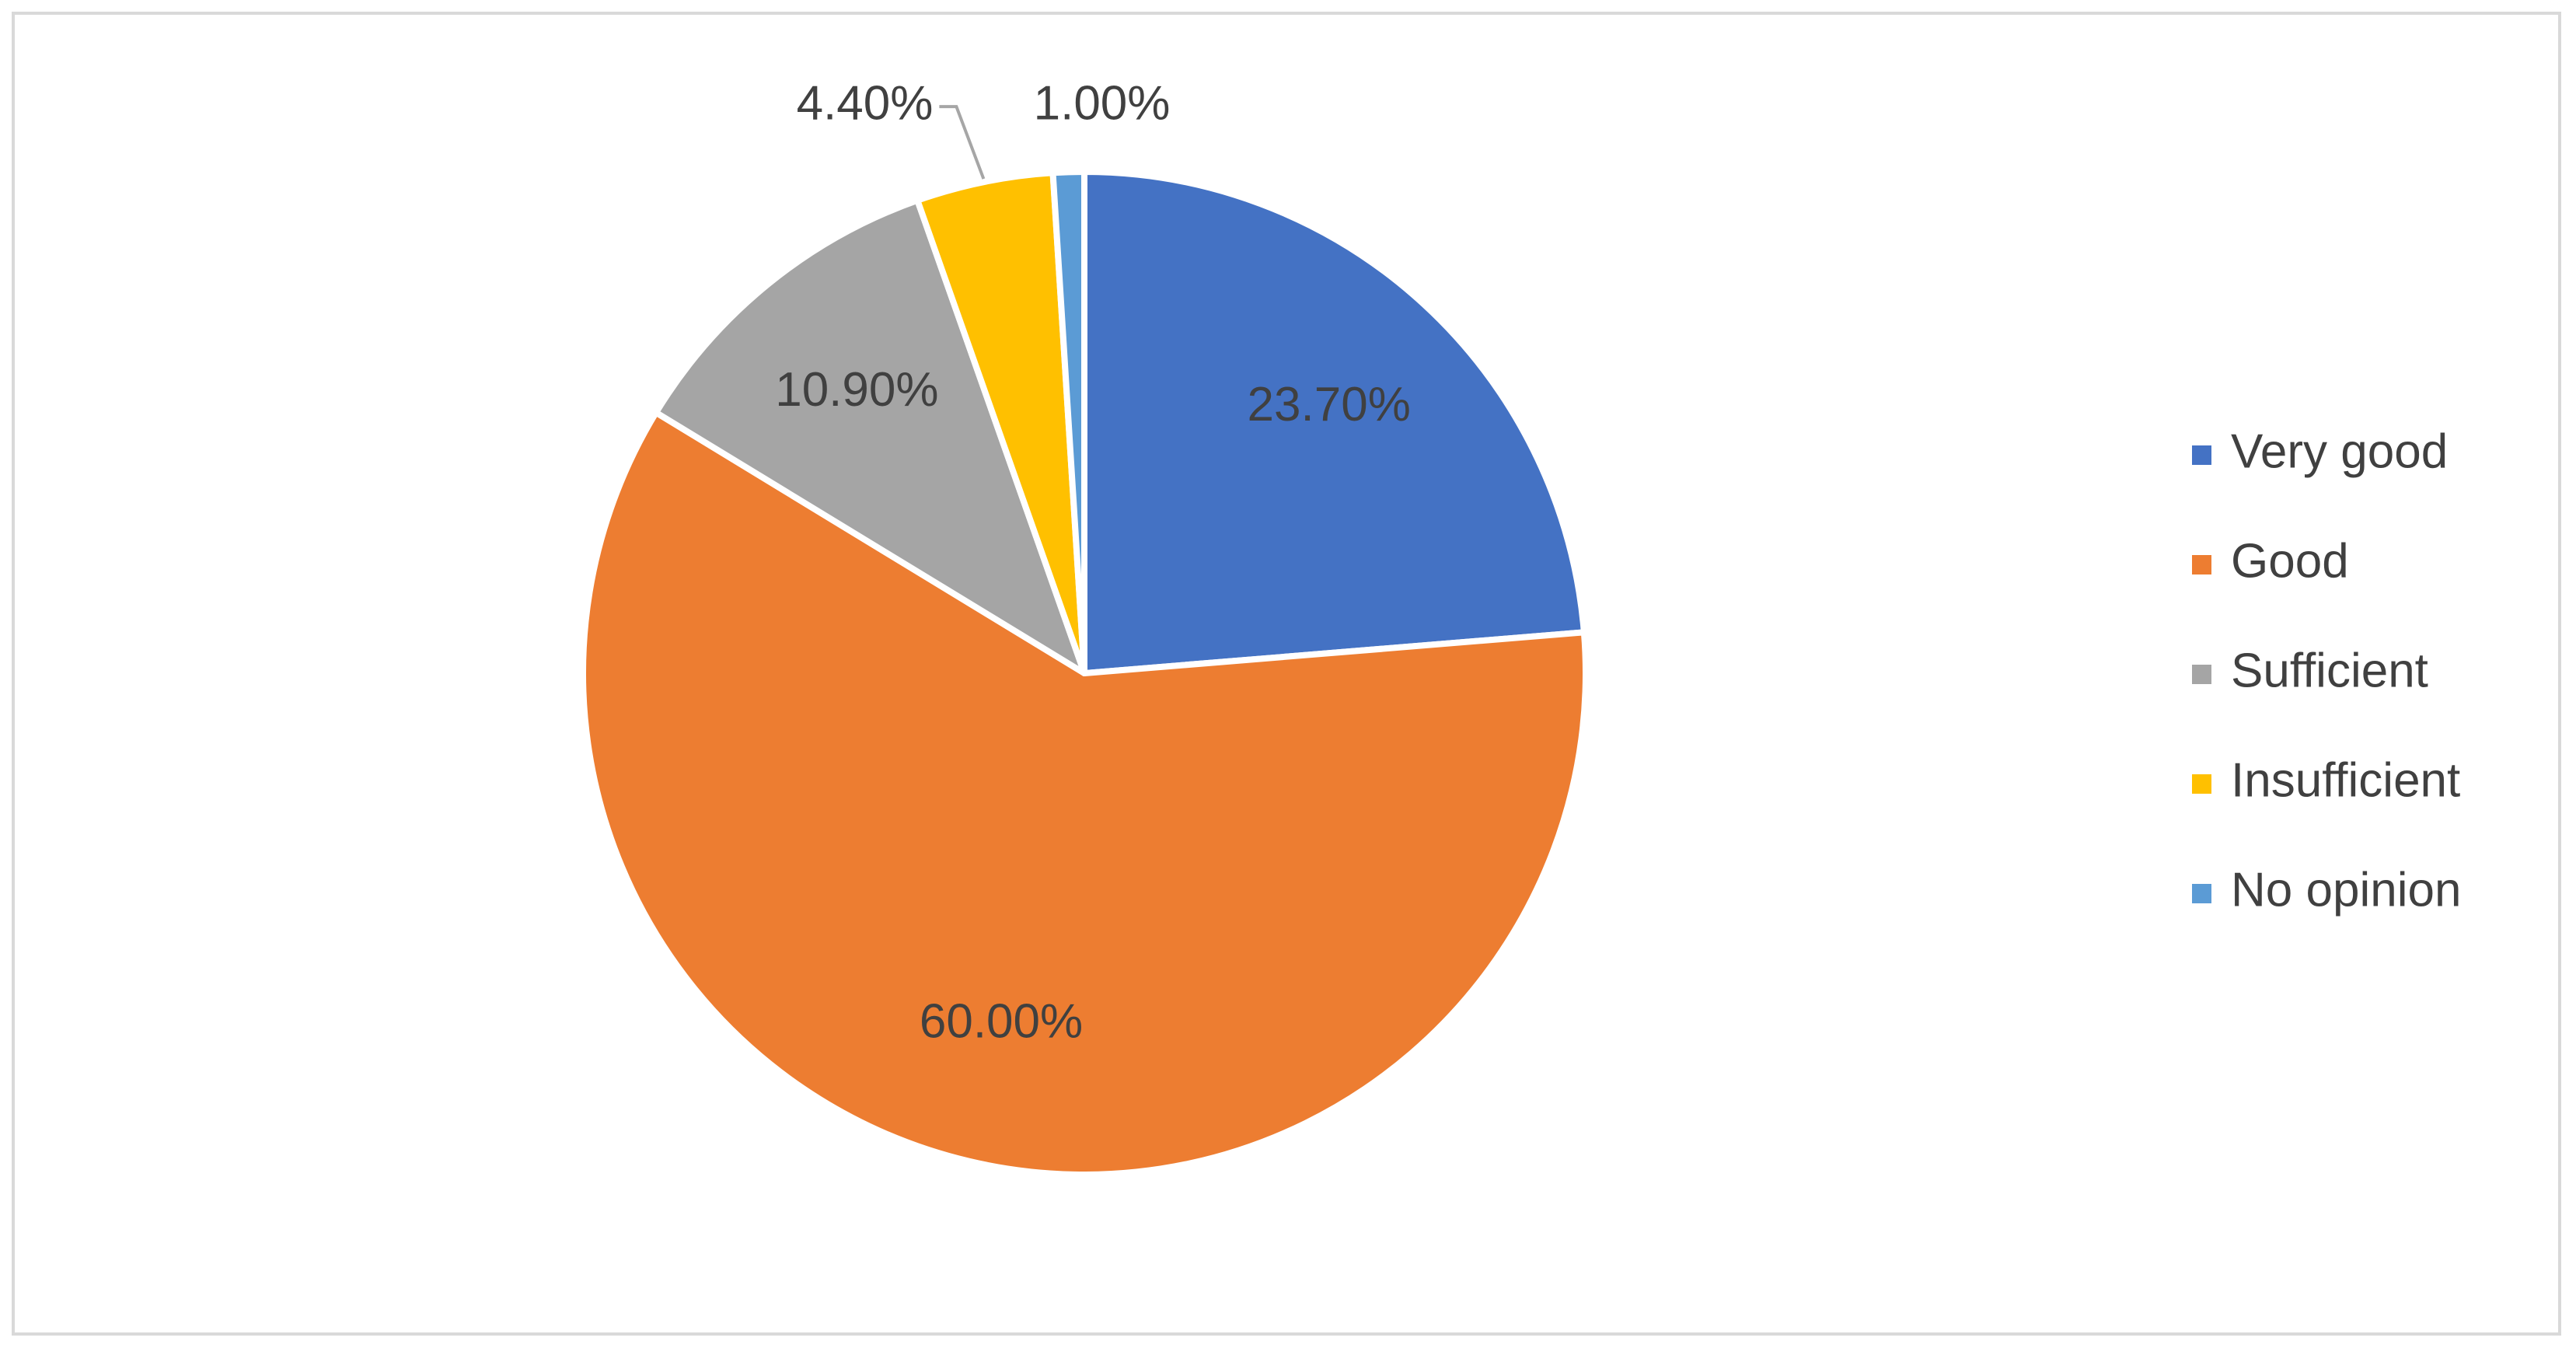  Describe the element at coordinates (2340, 451) in the screenshot. I see `legend-label: Very good` at that location.